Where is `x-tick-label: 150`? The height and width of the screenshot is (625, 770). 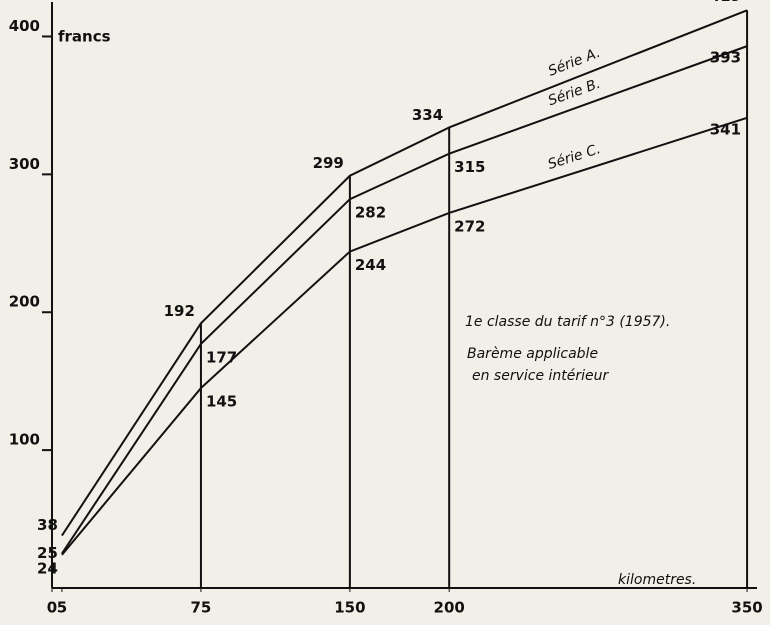 x-tick-label: 150 is located at coordinates (349, 608).